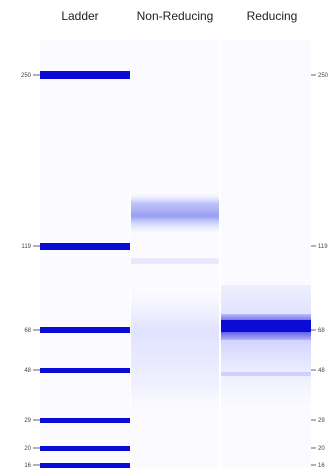 This screenshot has width=336, height=471. Describe the element at coordinates (321, 466) in the screenshot. I see `right-tick-16: 16` at that location.